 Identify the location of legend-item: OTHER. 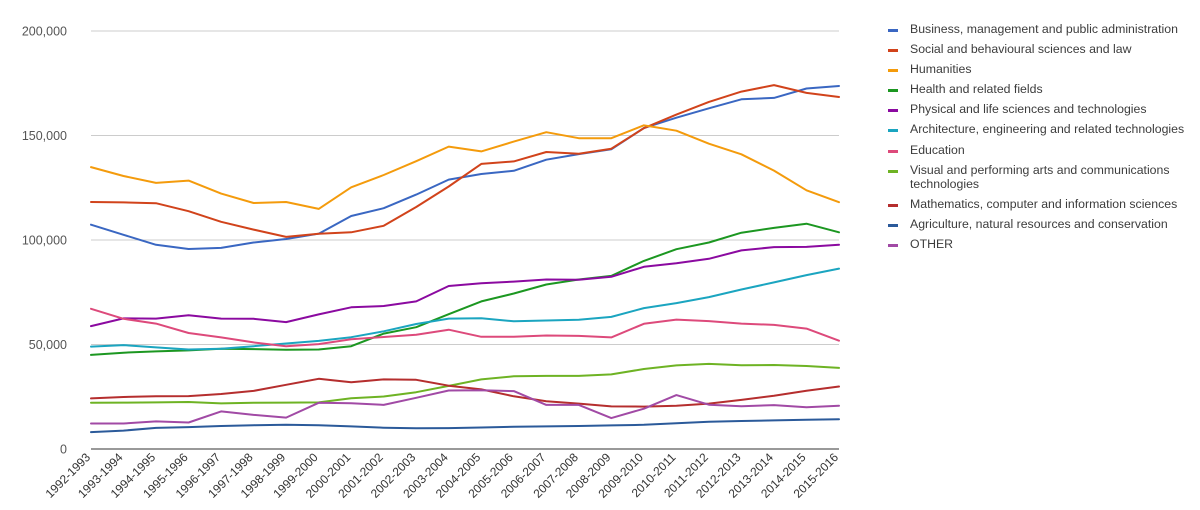
(1040, 244).